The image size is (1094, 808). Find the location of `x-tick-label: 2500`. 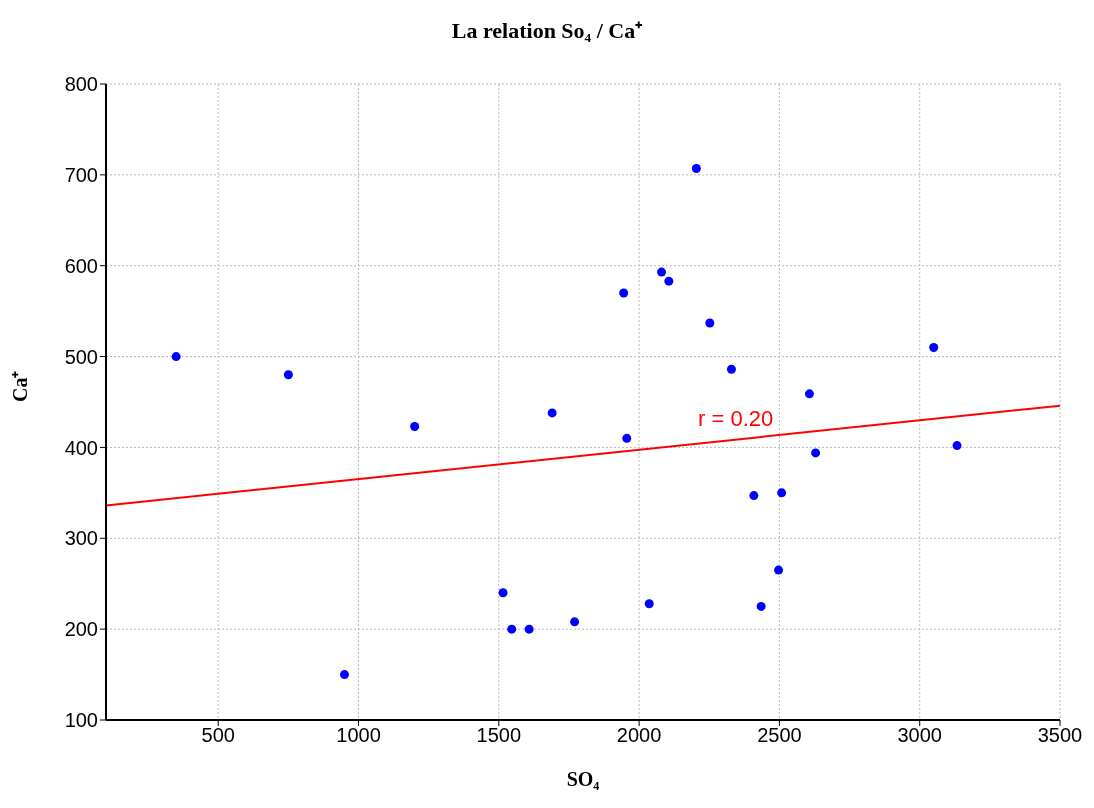

x-tick-label: 2500 is located at coordinates (779, 735).